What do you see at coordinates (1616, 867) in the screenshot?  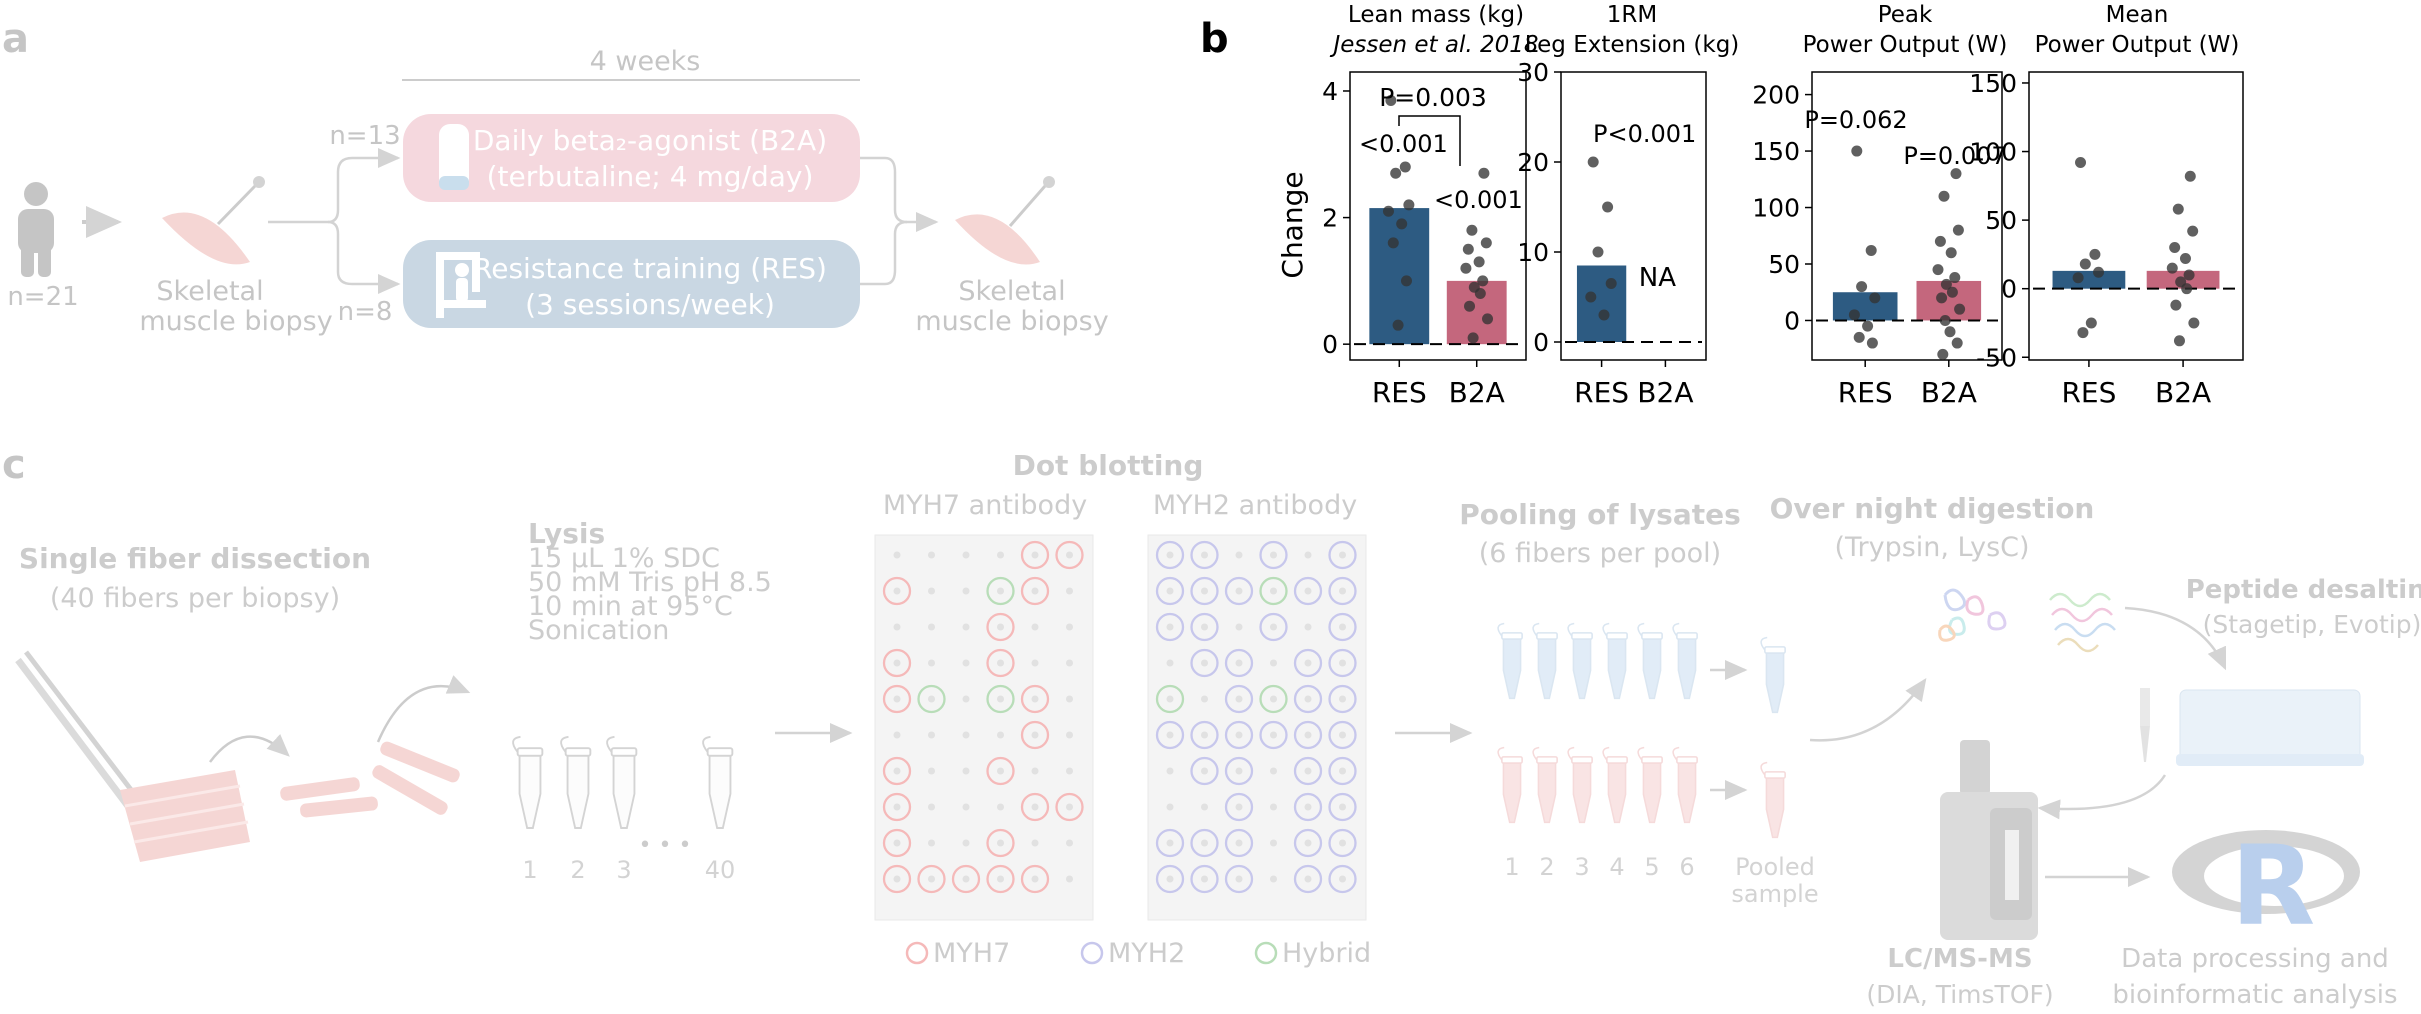 I see `pool-number-4: 4` at bounding box center [1616, 867].